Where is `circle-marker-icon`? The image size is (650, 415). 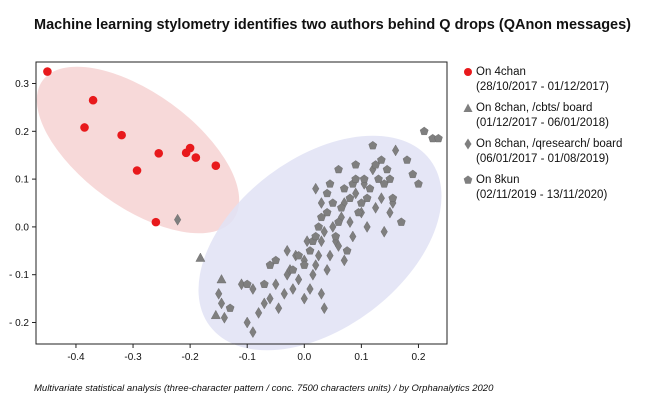
circle-marker-icon is located at coordinates (468, 72).